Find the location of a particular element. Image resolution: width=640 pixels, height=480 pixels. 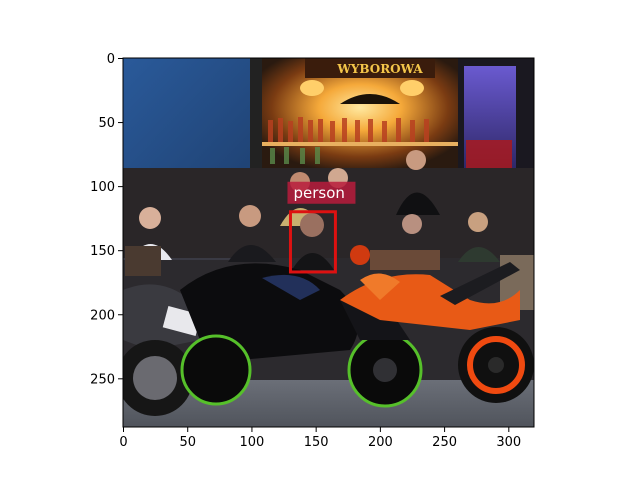

x-tick-label: 300 is located at coordinates (508, 442).